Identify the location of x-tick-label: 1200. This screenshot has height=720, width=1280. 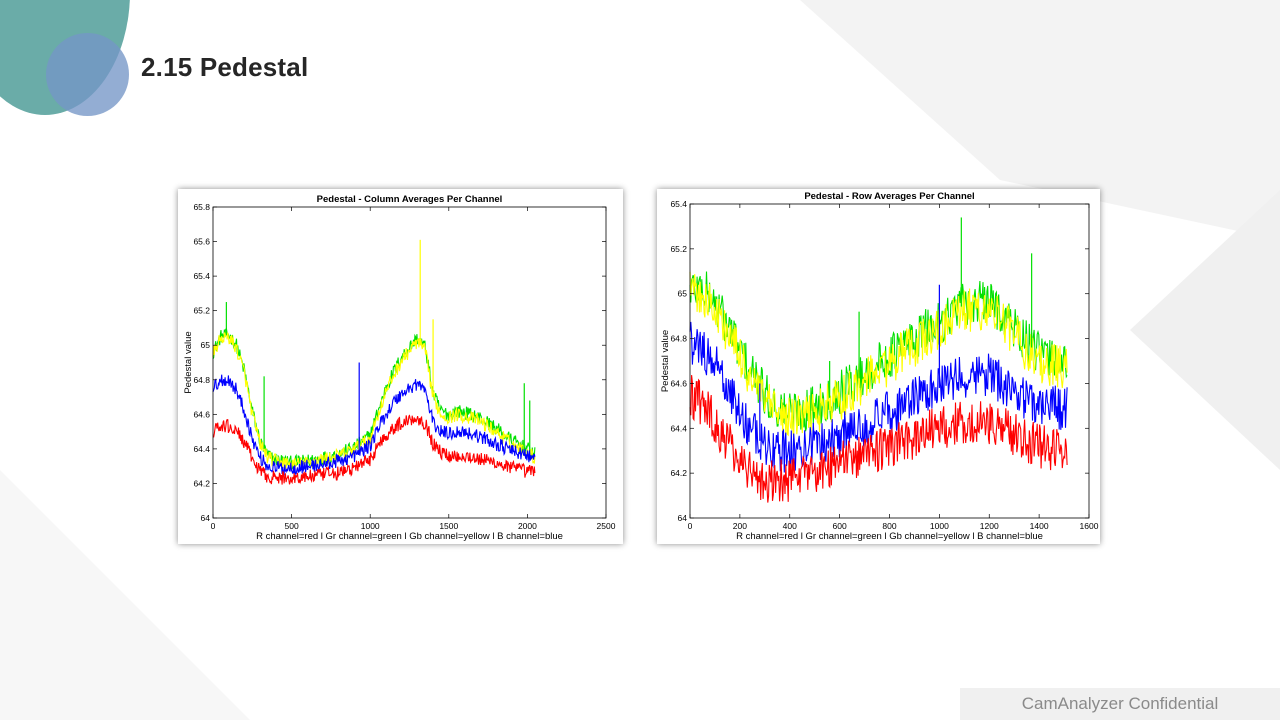
(989, 526).